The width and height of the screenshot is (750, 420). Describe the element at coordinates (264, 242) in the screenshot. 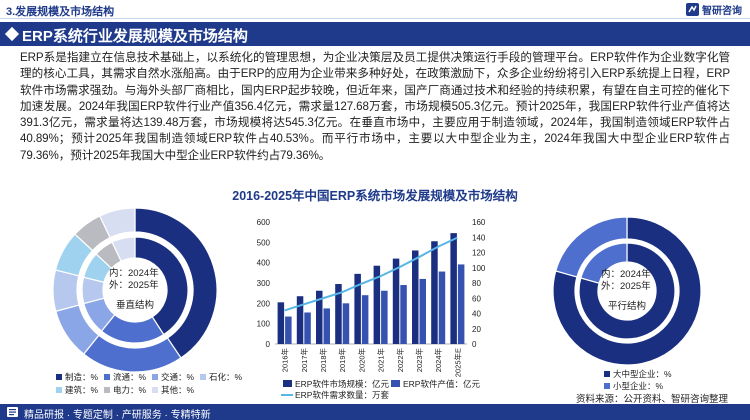

I see `left-axis-tick: 500` at that location.